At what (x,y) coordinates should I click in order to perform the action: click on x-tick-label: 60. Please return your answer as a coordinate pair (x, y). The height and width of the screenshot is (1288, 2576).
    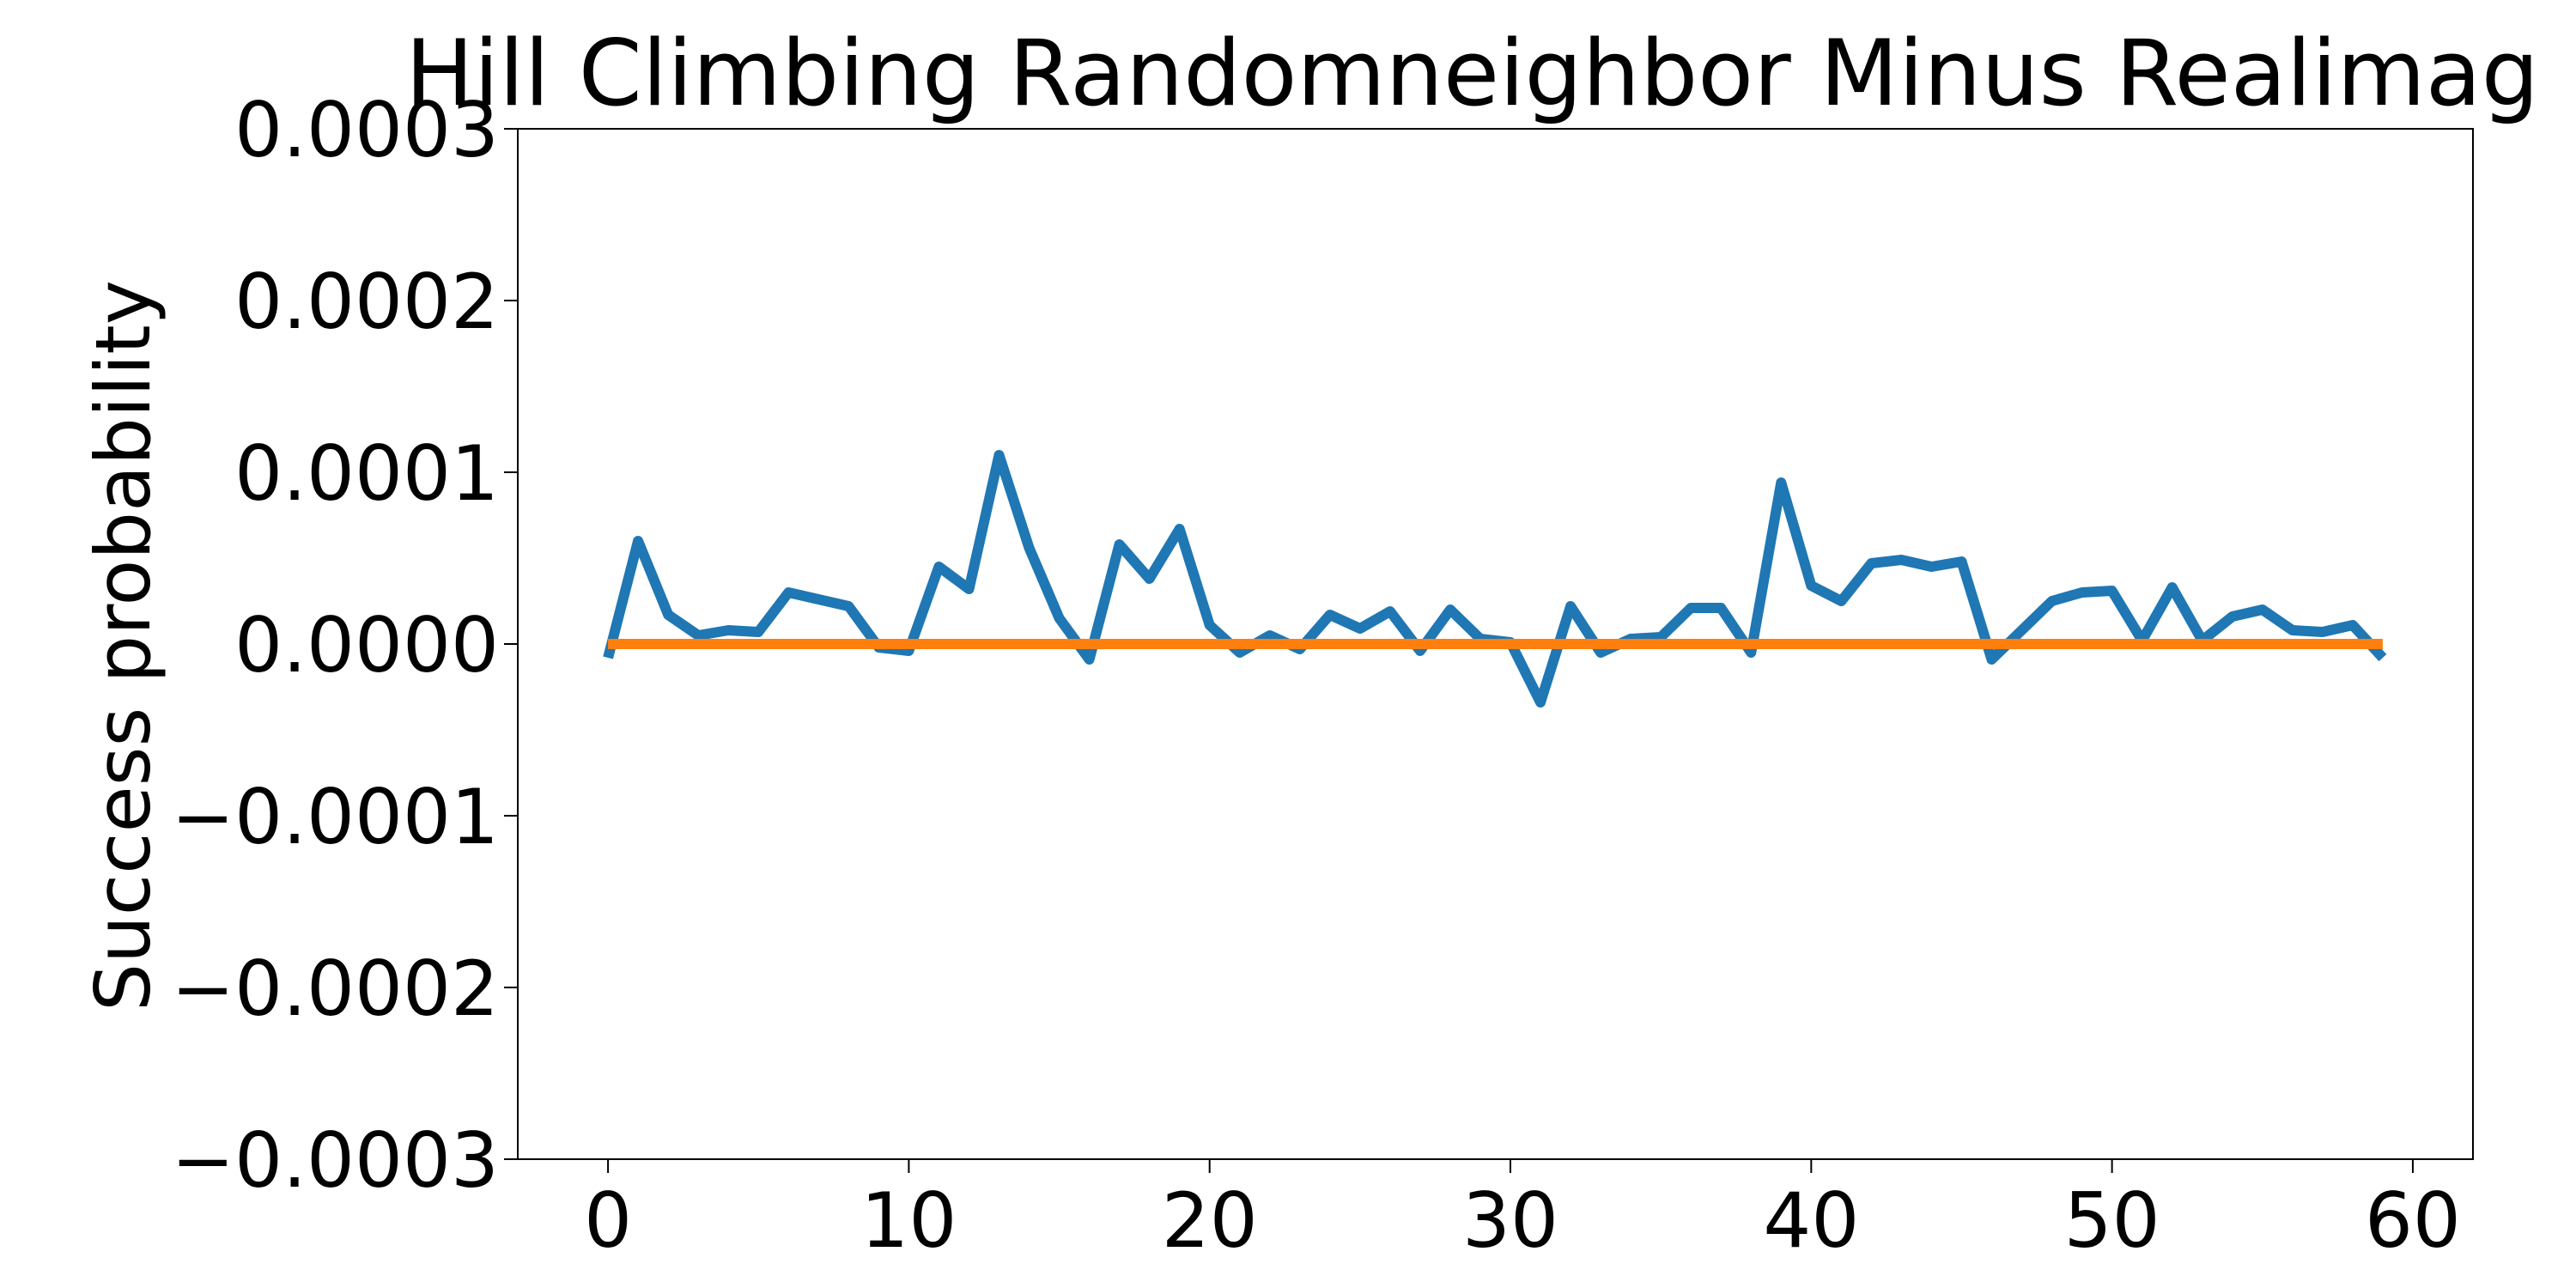
    Looking at the image, I should click on (2413, 1221).